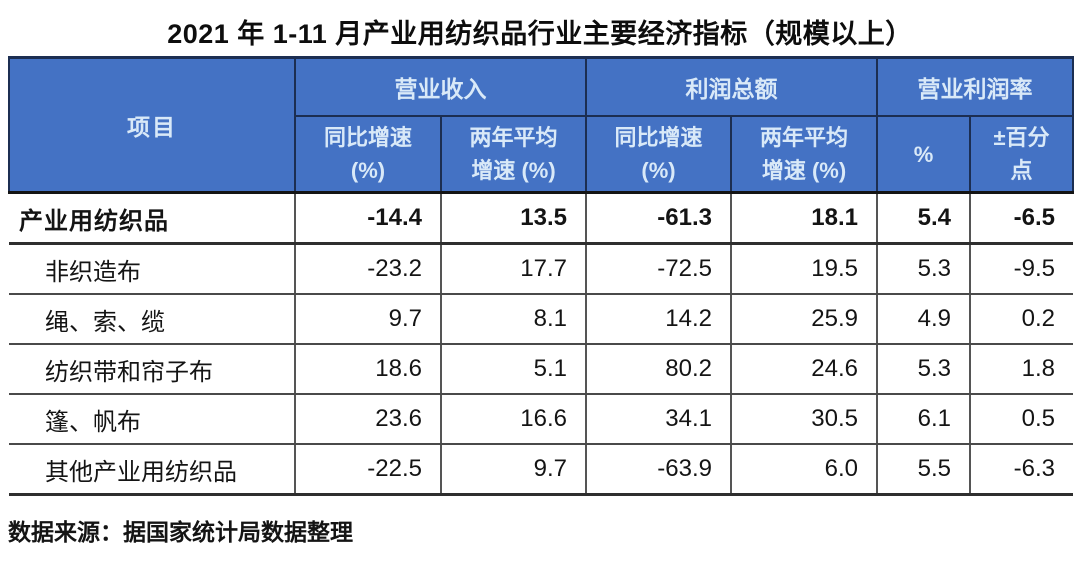  I want to click on value-cell: -14.4, so click(367, 218).